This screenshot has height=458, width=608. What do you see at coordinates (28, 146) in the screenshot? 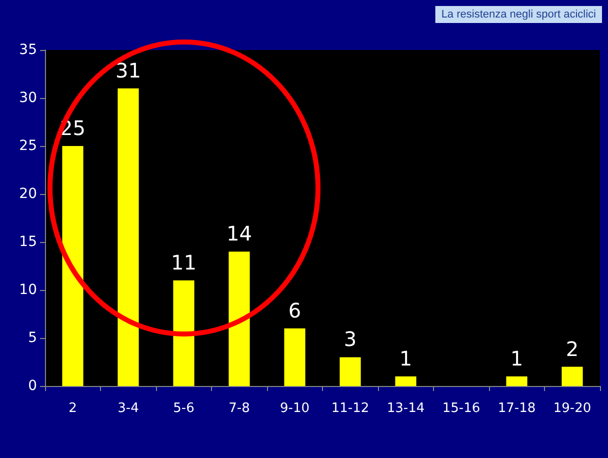
I see `y-tick-label: 25` at bounding box center [28, 146].